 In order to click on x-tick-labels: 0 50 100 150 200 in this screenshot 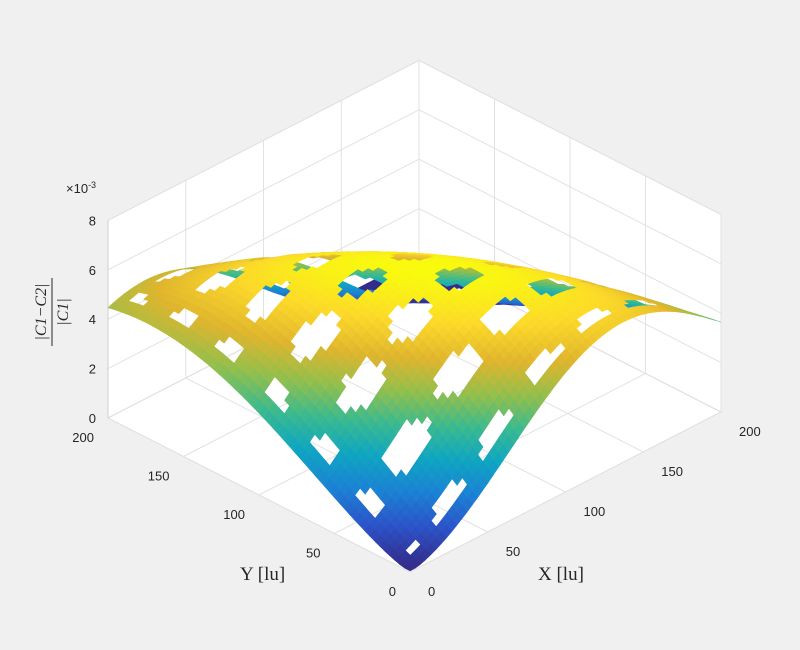, I will do `click(594, 511)`.